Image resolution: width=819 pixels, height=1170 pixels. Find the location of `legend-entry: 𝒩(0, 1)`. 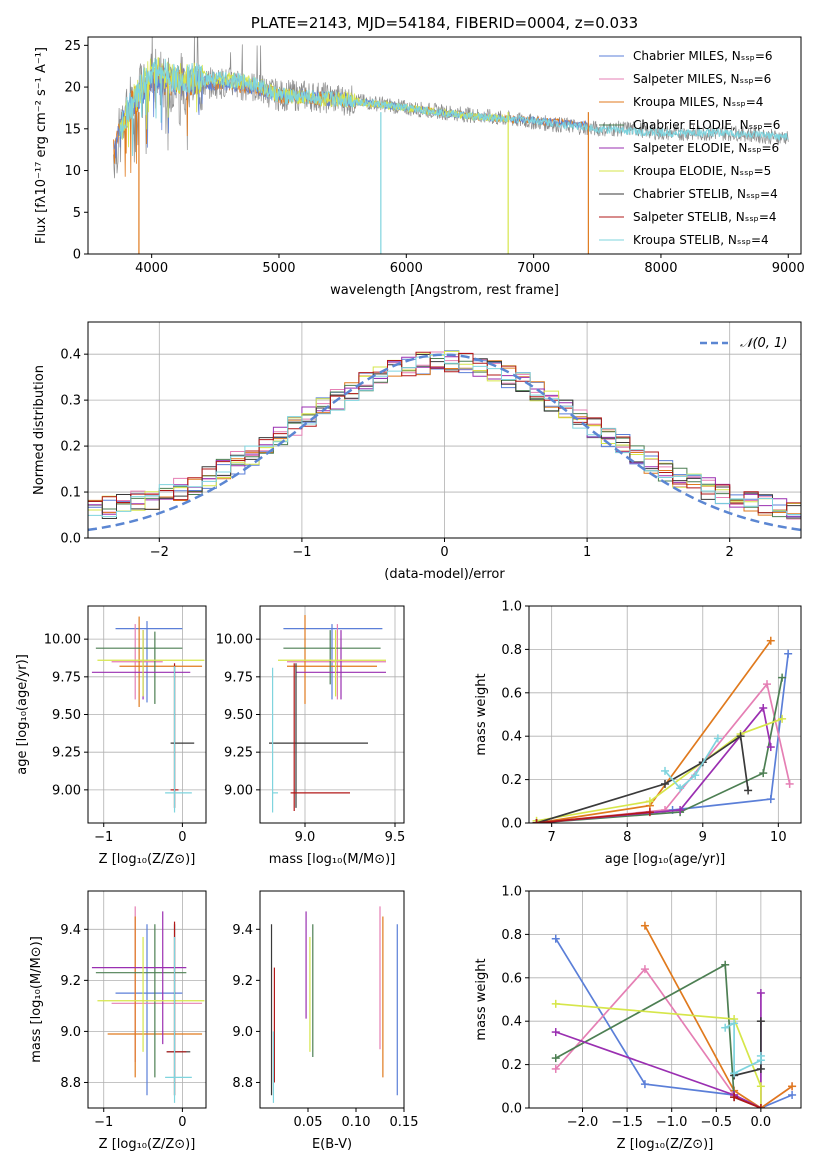

legend-entry: 𝒩(0, 1) is located at coordinates (763, 343).